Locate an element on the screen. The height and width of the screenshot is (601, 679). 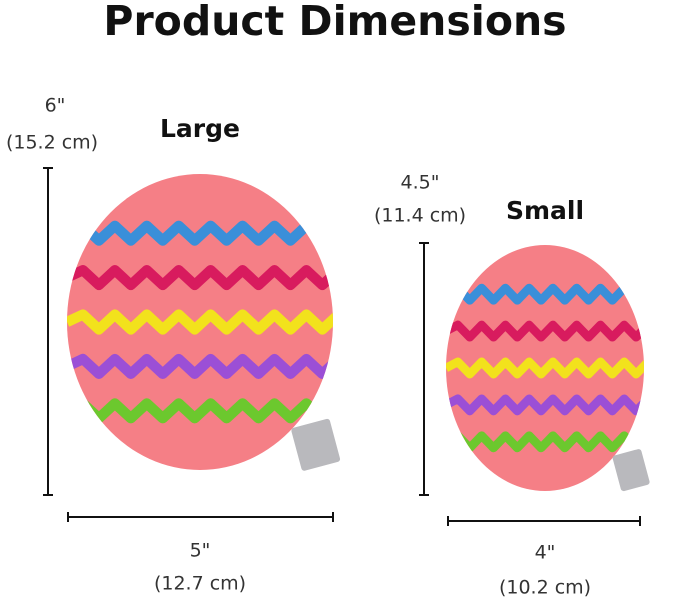
title: Product Dimensions is located at coordinates (334, 22).